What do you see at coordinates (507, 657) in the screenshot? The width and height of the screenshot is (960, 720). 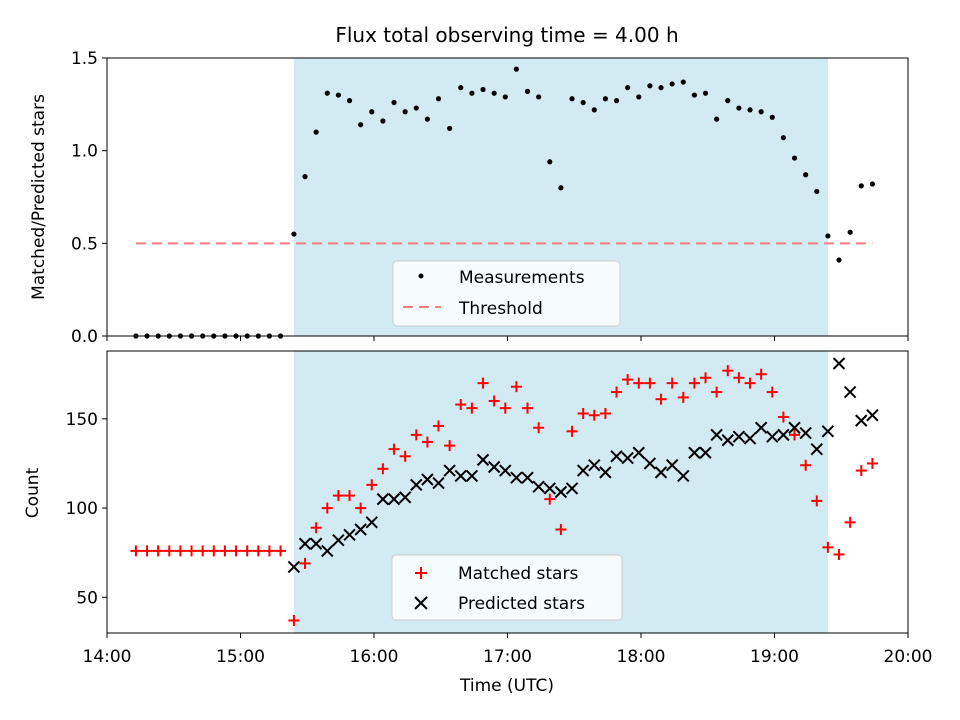 I see `bottom-x-tick-label: 17:00` at bounding box center [507, 657].